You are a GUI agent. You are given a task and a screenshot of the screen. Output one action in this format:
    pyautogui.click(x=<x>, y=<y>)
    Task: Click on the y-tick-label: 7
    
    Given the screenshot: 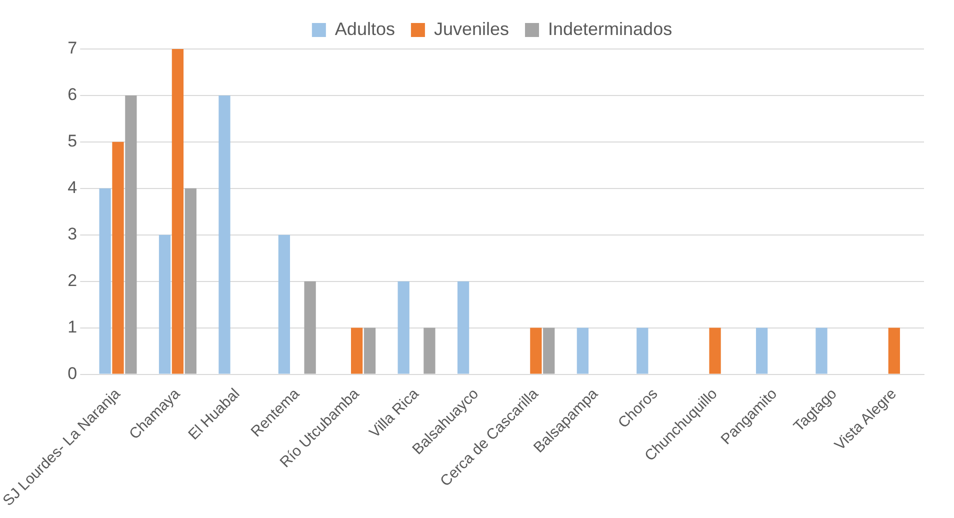 What is the action you would take?
    pyautogui.click(x=73, y=48)
    